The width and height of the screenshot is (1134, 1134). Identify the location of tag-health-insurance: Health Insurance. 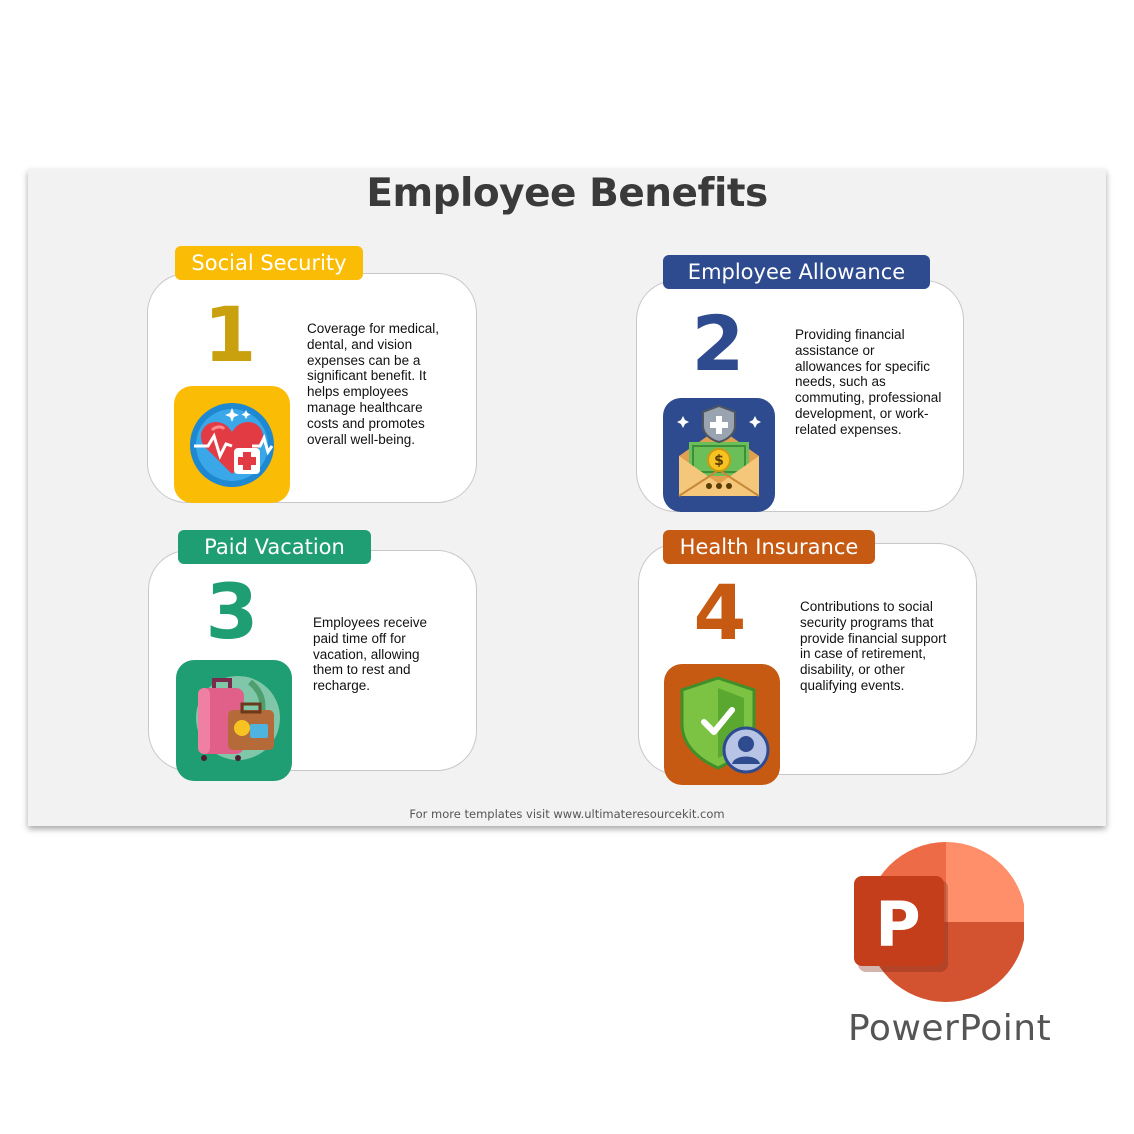
(769, 547).